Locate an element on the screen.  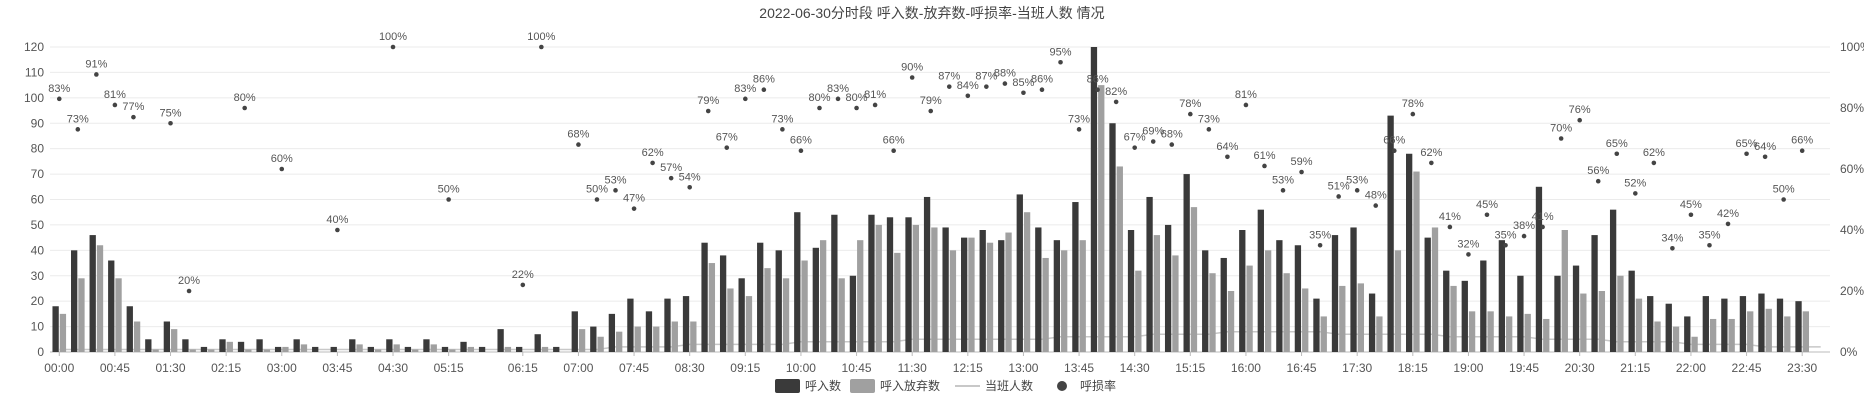
data-label-loss-rate: 85% is located at coordinates (1023, 83).